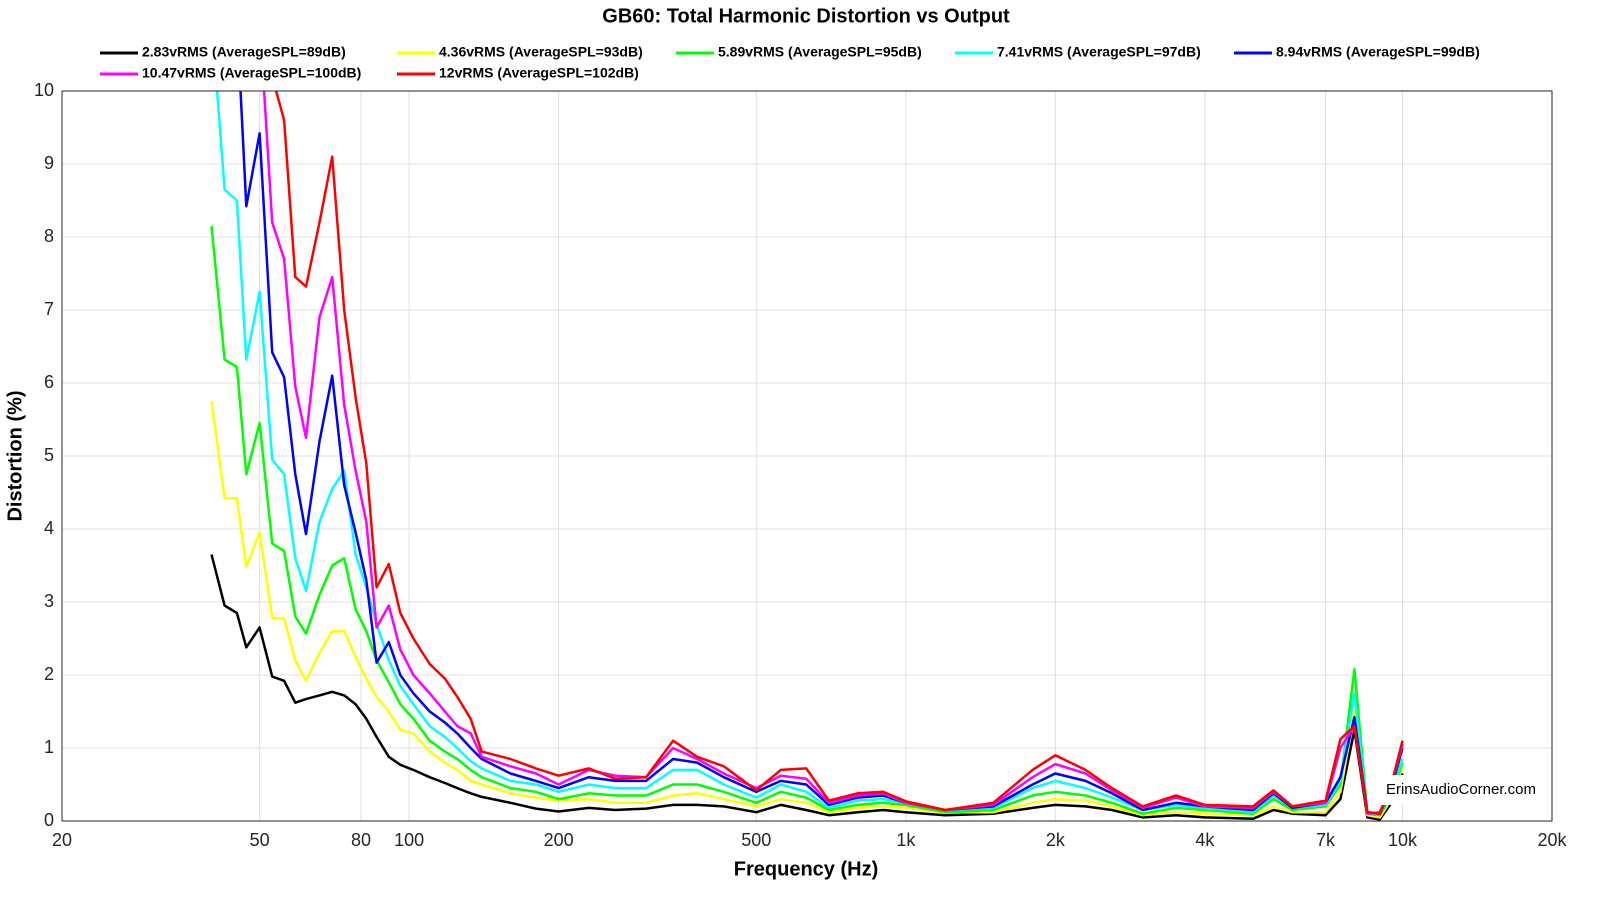  What do you see at coordinates (1205, 840) in the screenshot?
I see `x-tick-label: 4k` at bounding box center [1205, 840].